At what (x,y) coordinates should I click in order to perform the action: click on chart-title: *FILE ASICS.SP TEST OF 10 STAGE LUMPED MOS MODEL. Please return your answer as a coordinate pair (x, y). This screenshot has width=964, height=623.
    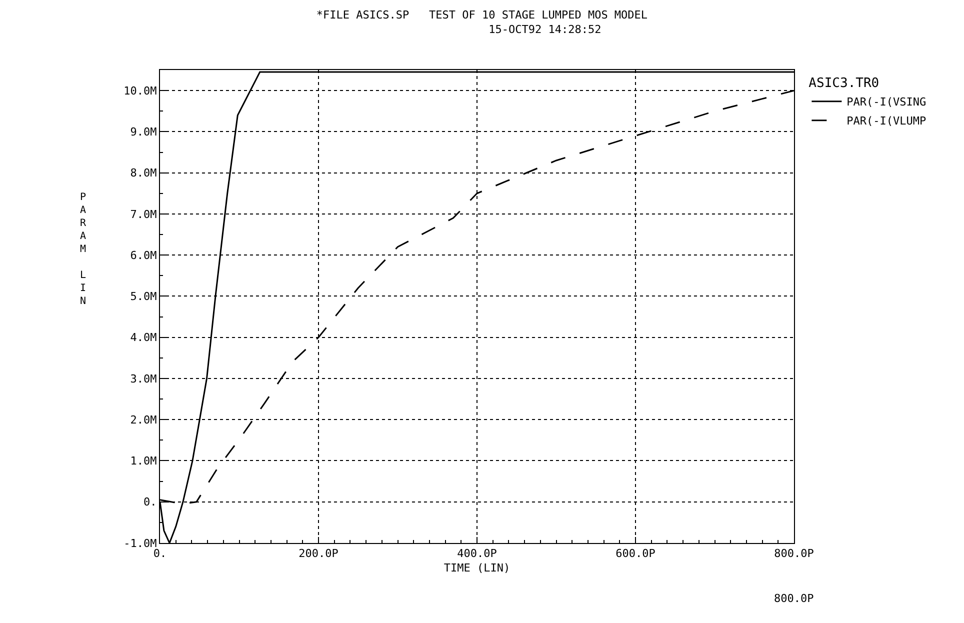
    Looking at the image, I should click on (482, 15).